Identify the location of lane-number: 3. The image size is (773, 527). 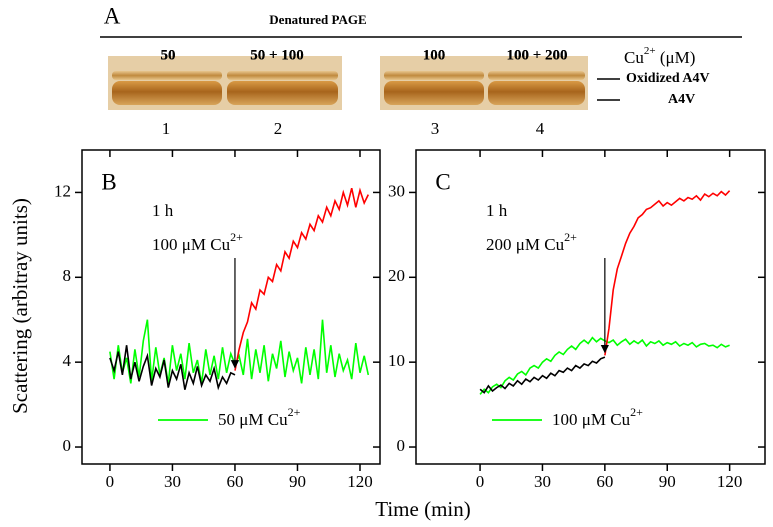
(435, 128).